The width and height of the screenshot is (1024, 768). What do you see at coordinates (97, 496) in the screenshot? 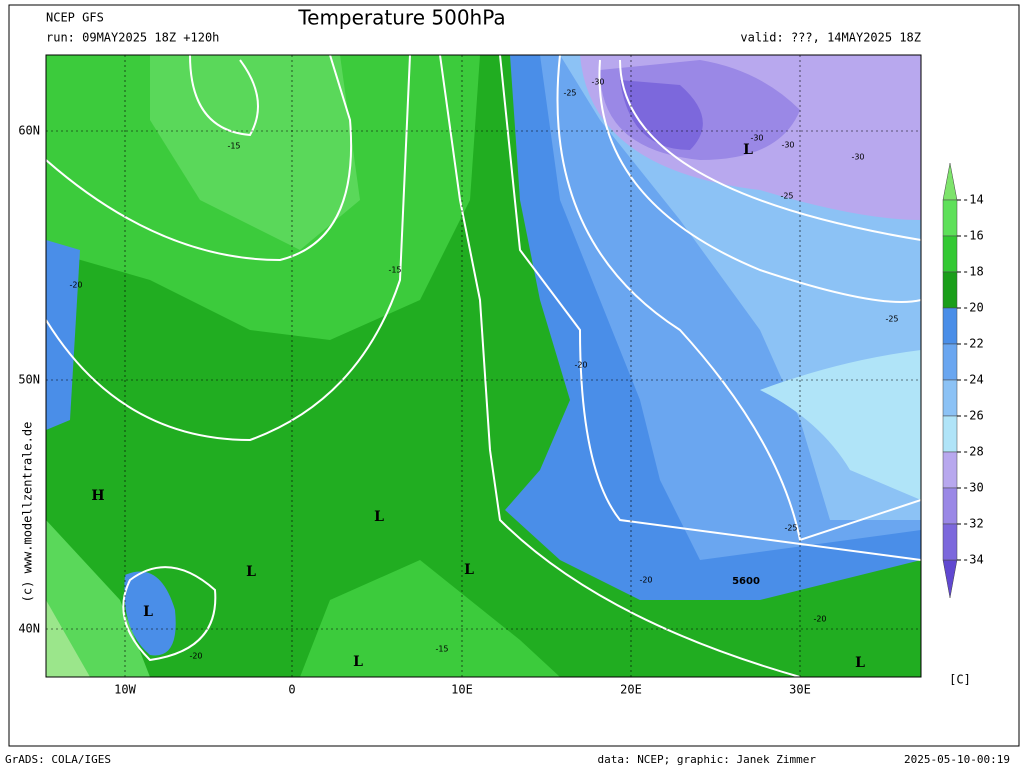
I see `pressure-center: H` at bounding box center [97, 496].